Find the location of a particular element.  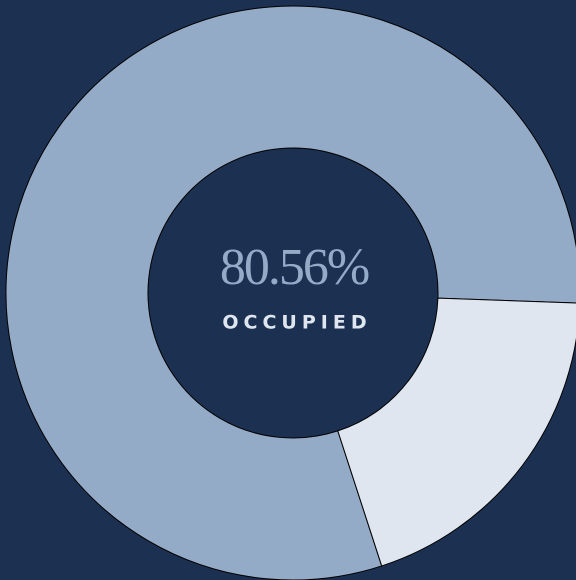

center-label: OCCUPIED is located at coordinates (296, 323).